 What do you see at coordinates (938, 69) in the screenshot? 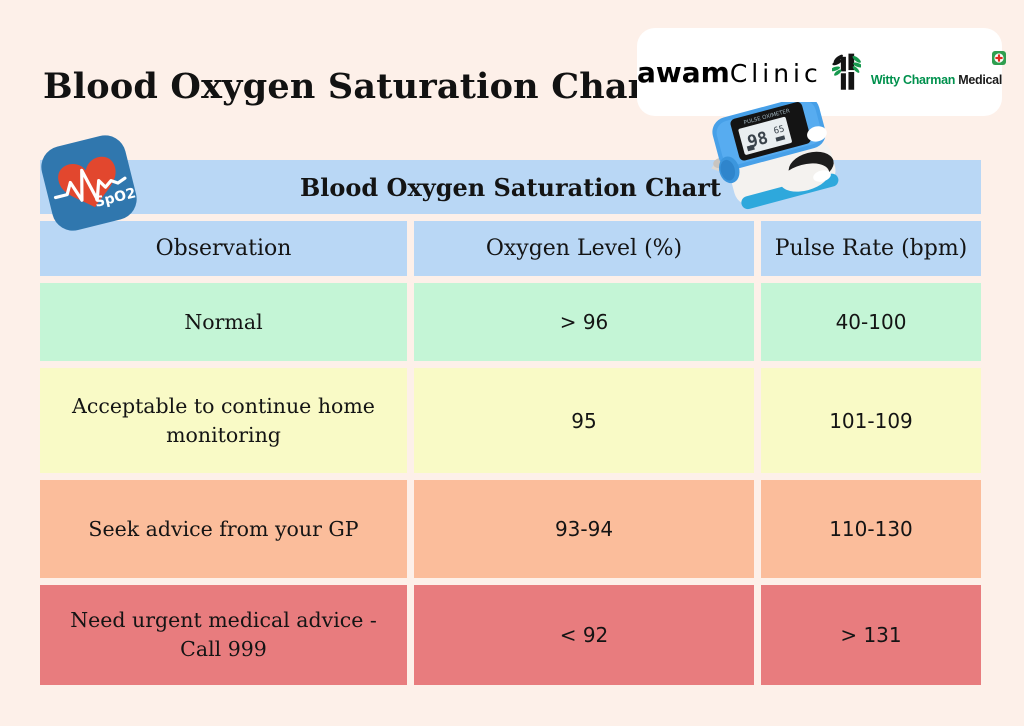
I see `witty-charman-logo: Witty Charman Medical` at bounding box center [938, 69].